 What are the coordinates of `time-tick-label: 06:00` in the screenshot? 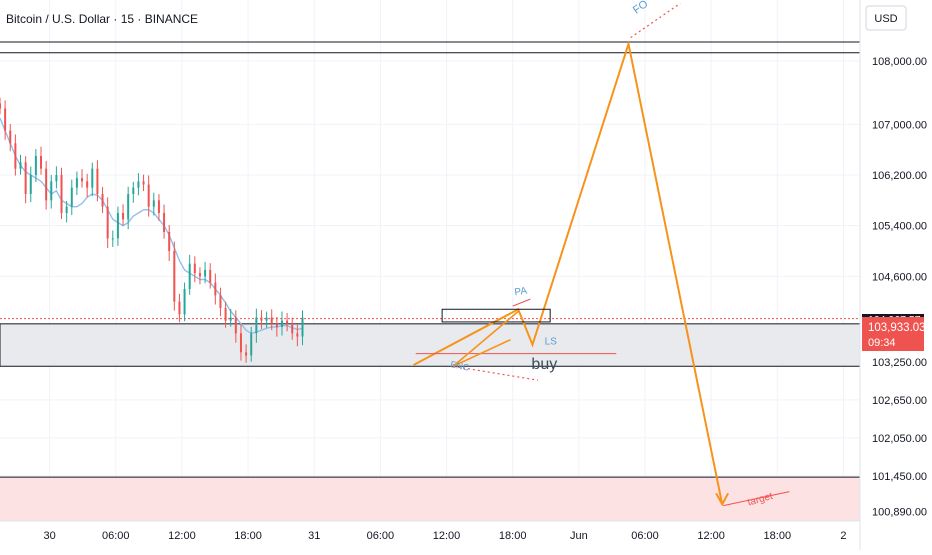 It's located at (645, 536).